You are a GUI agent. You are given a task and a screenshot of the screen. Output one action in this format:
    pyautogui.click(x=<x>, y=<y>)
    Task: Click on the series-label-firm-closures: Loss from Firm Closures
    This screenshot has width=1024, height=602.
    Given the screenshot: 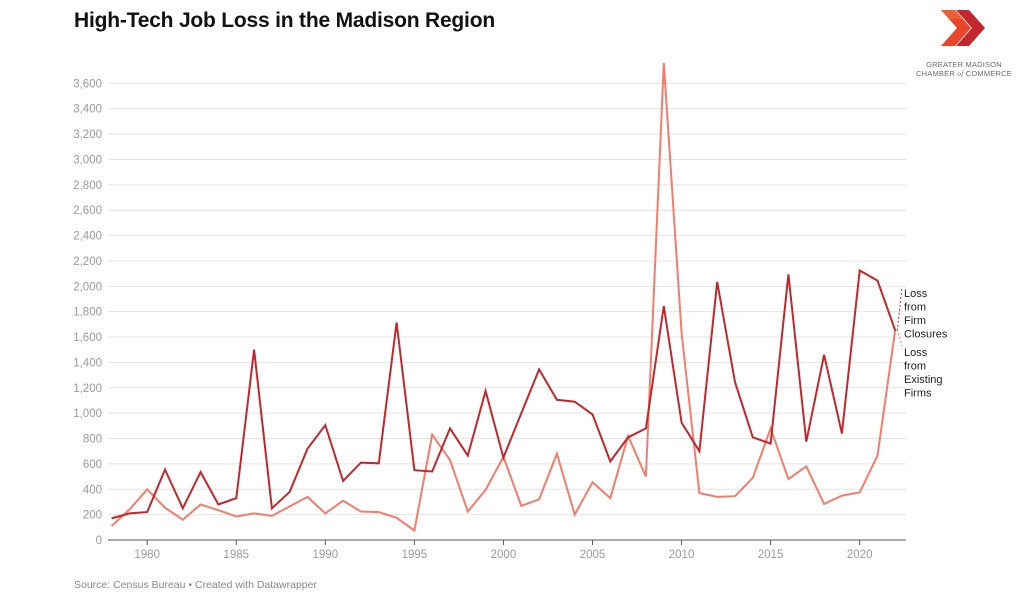 What is the action you would take?
    pyautogui.click(x=926, y=314)
    